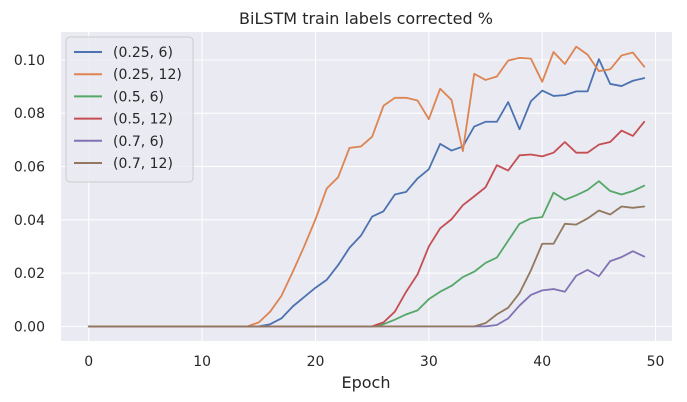  What do you see at coordinates (366, 382) in the screenshot?
I see `x-axis-label: Epoch` at bounding box center [366, 382].